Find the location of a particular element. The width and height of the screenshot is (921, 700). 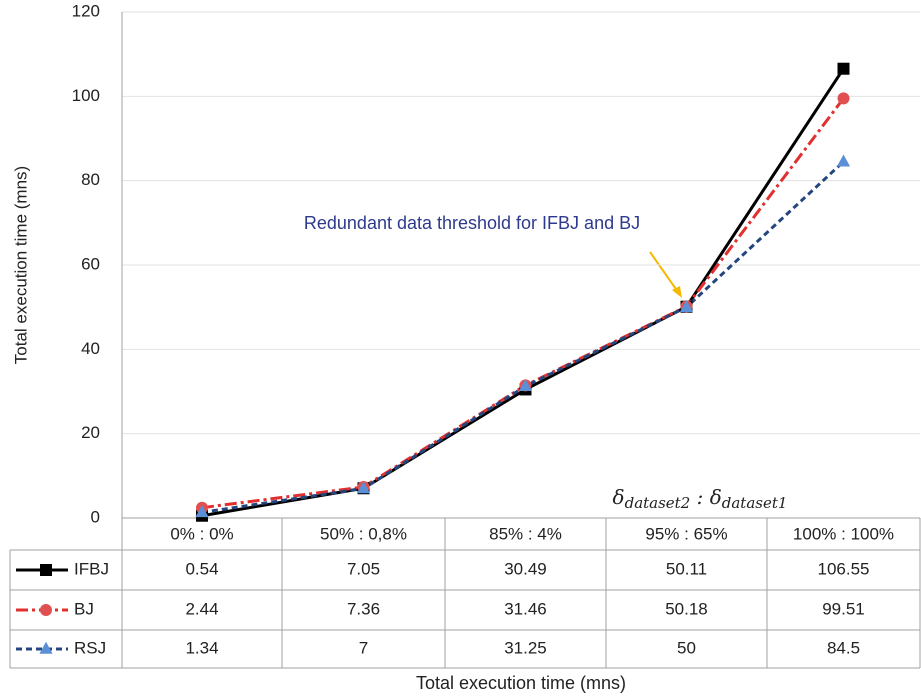

y-axis-label: Total execution time (mns) is located at coordinates (20, 265).